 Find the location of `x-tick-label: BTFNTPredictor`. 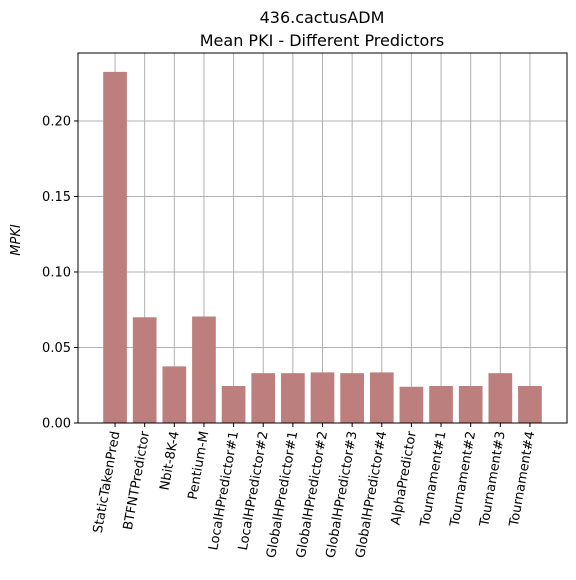

x-tick-label: BTFNTPredictor is located at coordinates (137, 480).